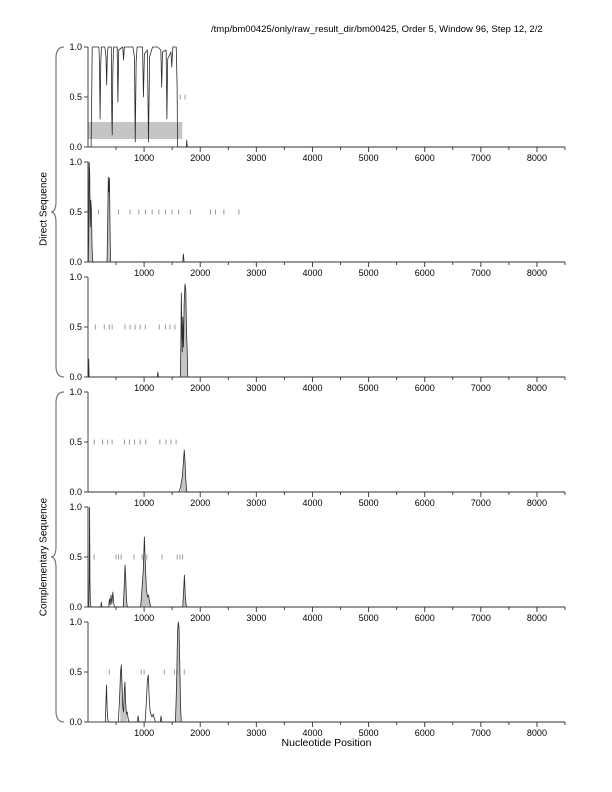 This screenshot has height=792, width=612. What do you see at coordinates (44, 209) in the screenshot?
I see `direct-sequence-label: Direct Sequence` at bounding box center [44, 209].